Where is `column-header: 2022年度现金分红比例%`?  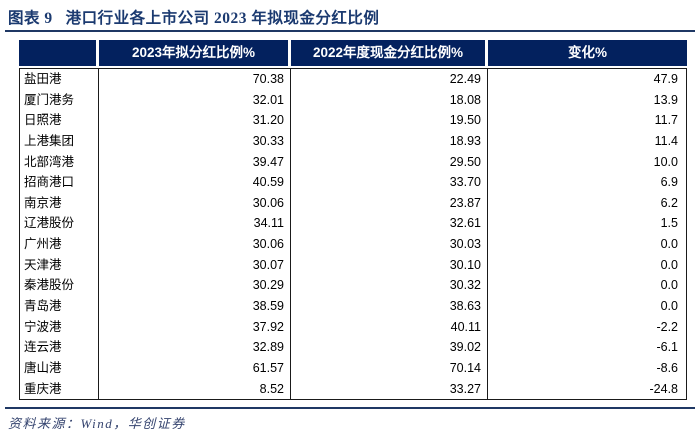 column-header: 2022年度现金分红比例% is located at coordinates (389, 53).